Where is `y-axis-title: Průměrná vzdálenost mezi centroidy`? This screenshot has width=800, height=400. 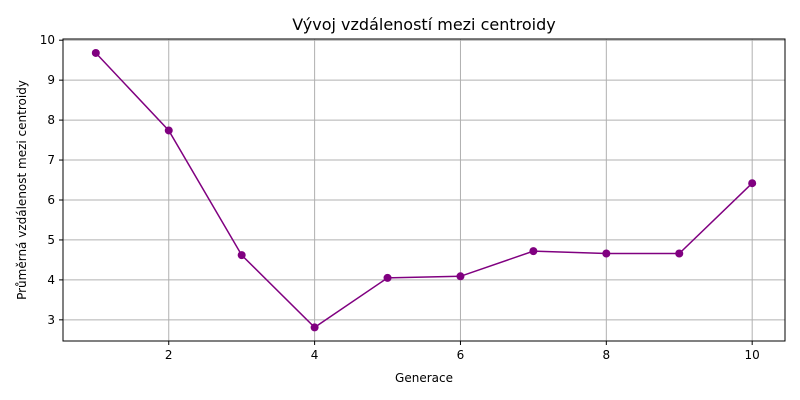
y-axis-title: Průměrná vzdálenost mezi centroidy is located at coordinates (22, 190).